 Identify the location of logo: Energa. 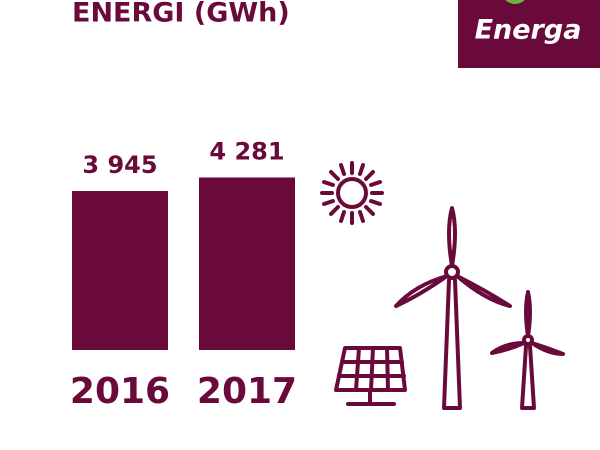
(529, 34).